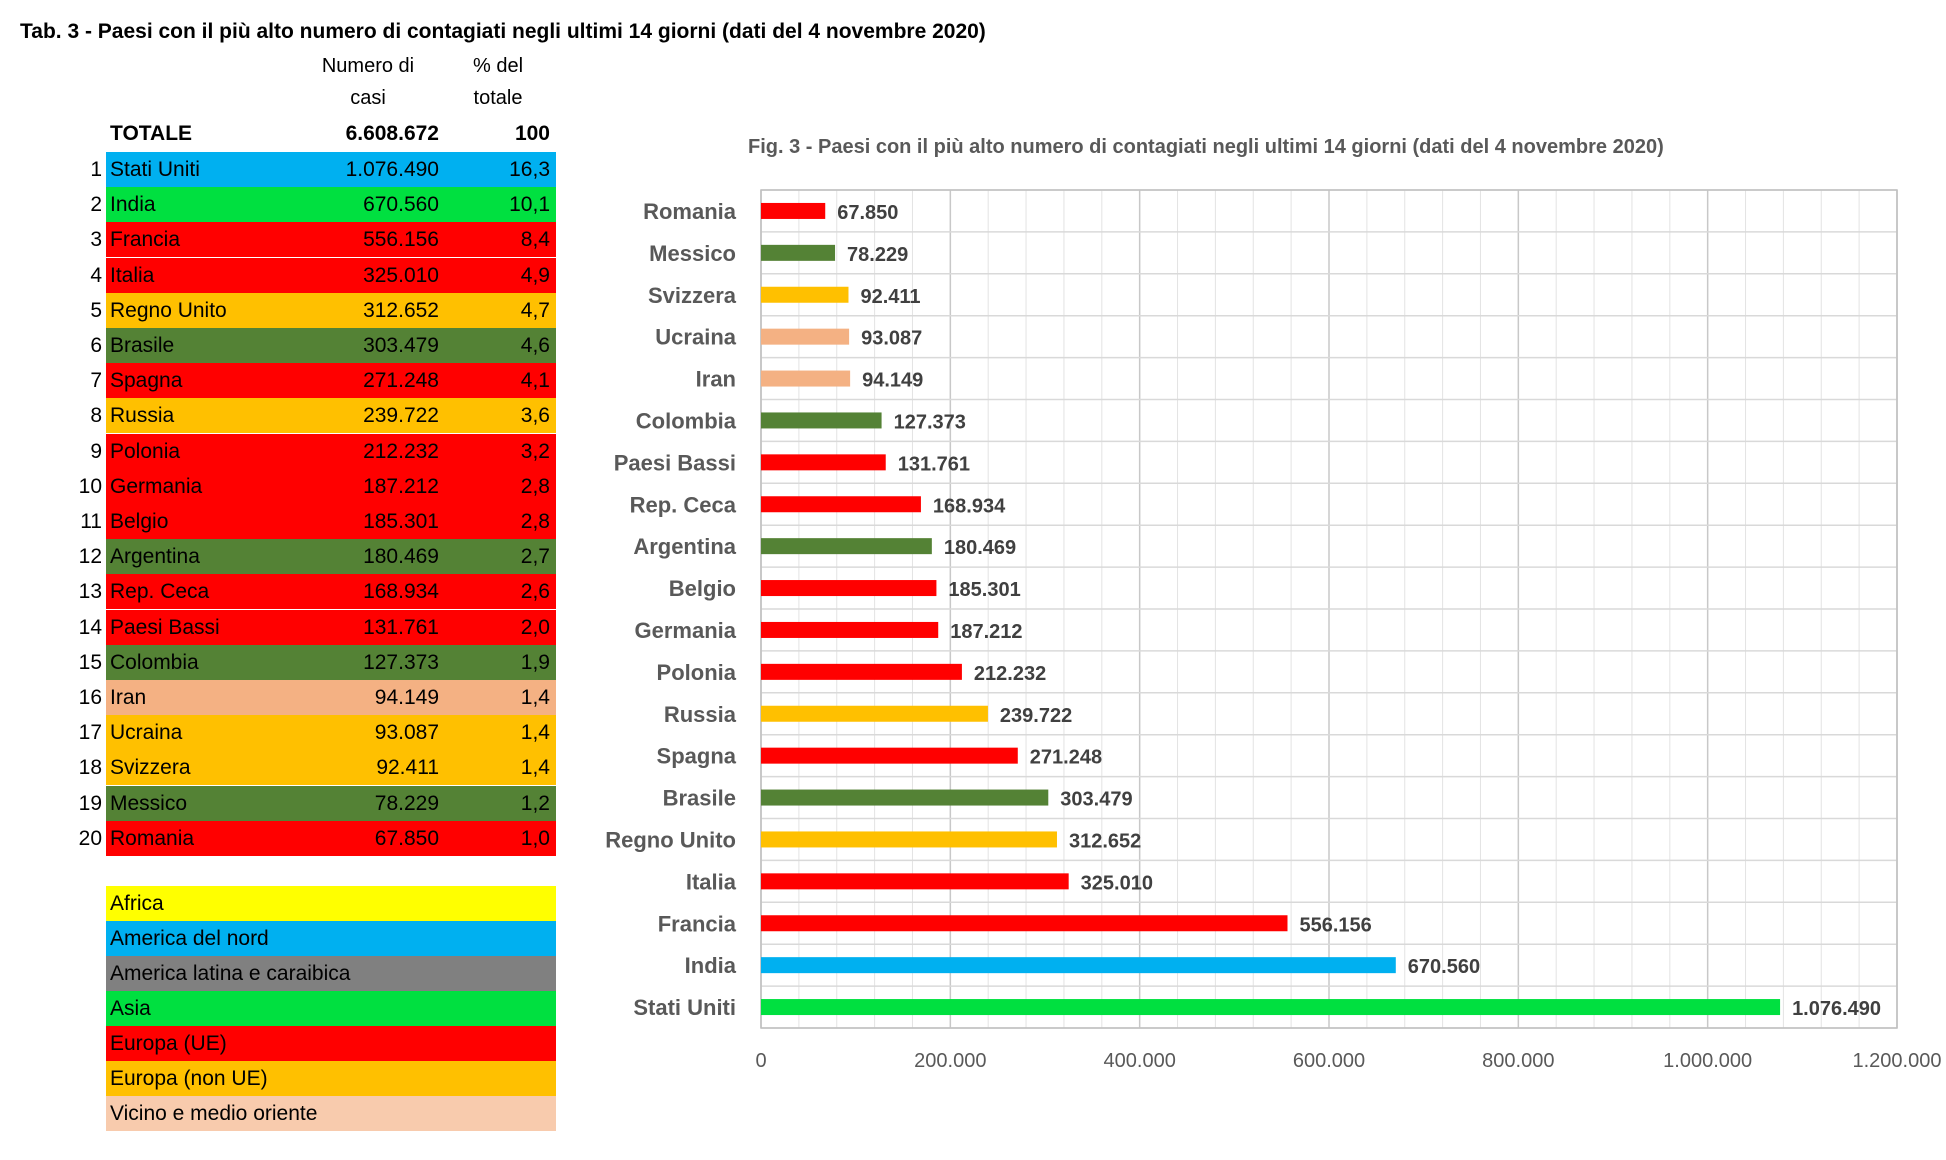 The height and width of the screenshot is (1160, 1946). I want to click on table-row: 2 India 670.560 10,1, so click(323, 205).